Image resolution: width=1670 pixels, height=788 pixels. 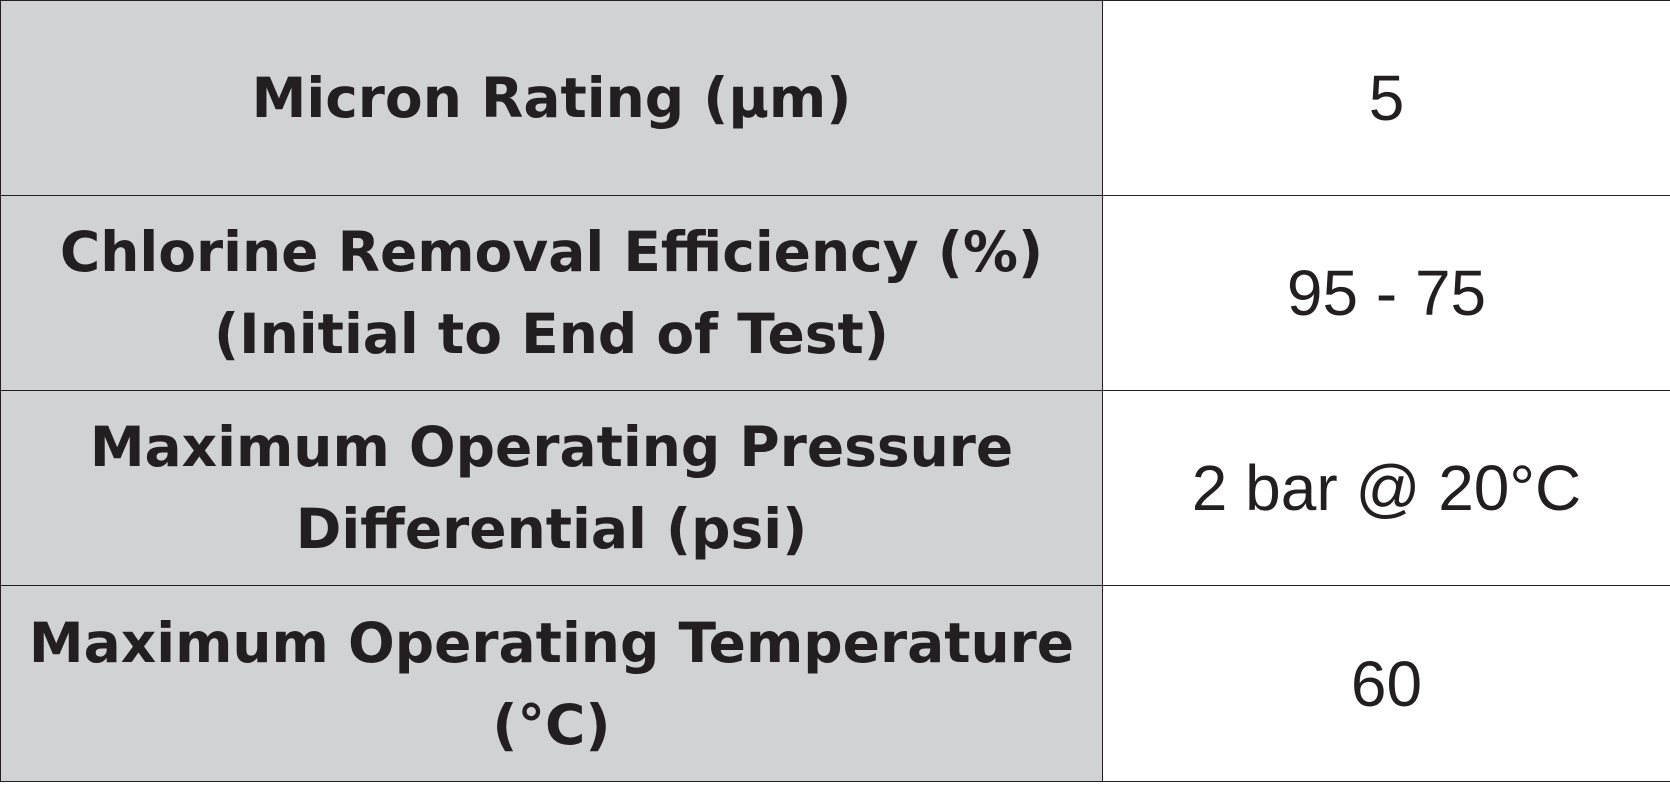 I want to click on chlorine-removal-value: 95 - 75, so click(x=1386, y=293).